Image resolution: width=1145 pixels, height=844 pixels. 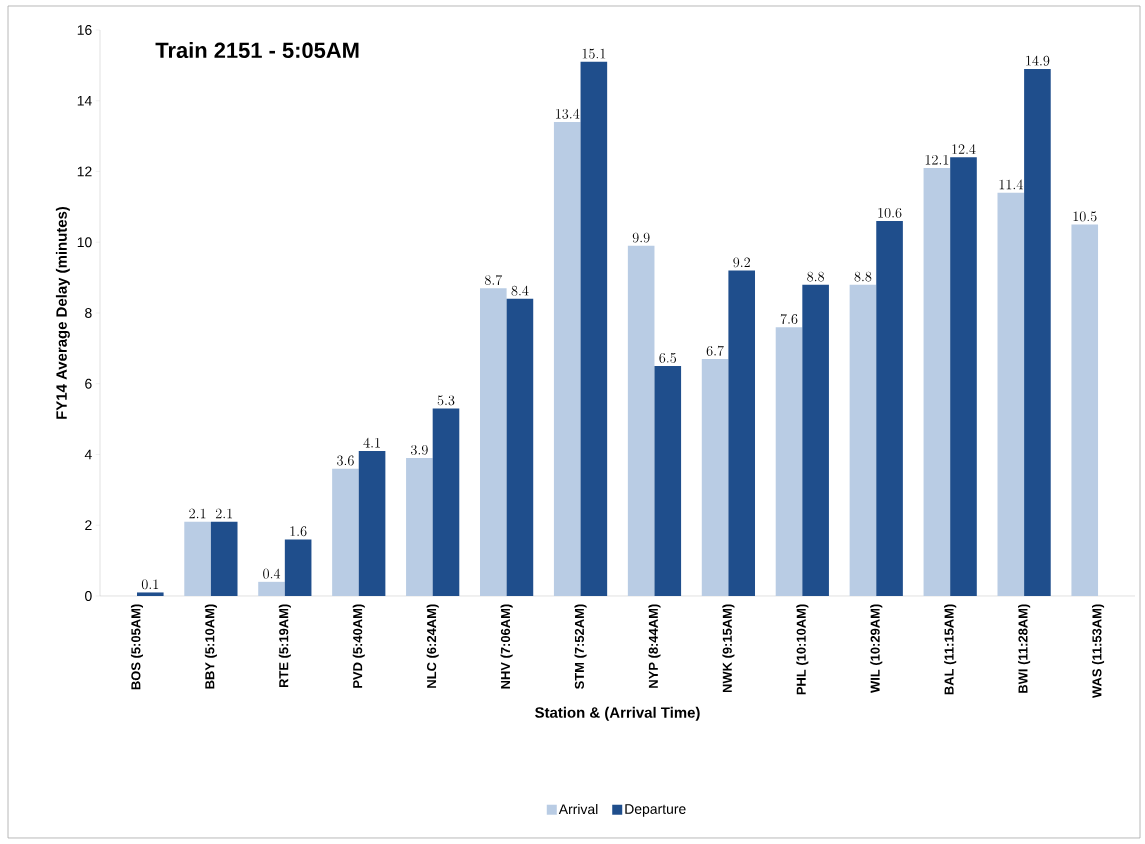 I want to click on x-tick-label: STM (7:52AM), so click(x=580, y=647).